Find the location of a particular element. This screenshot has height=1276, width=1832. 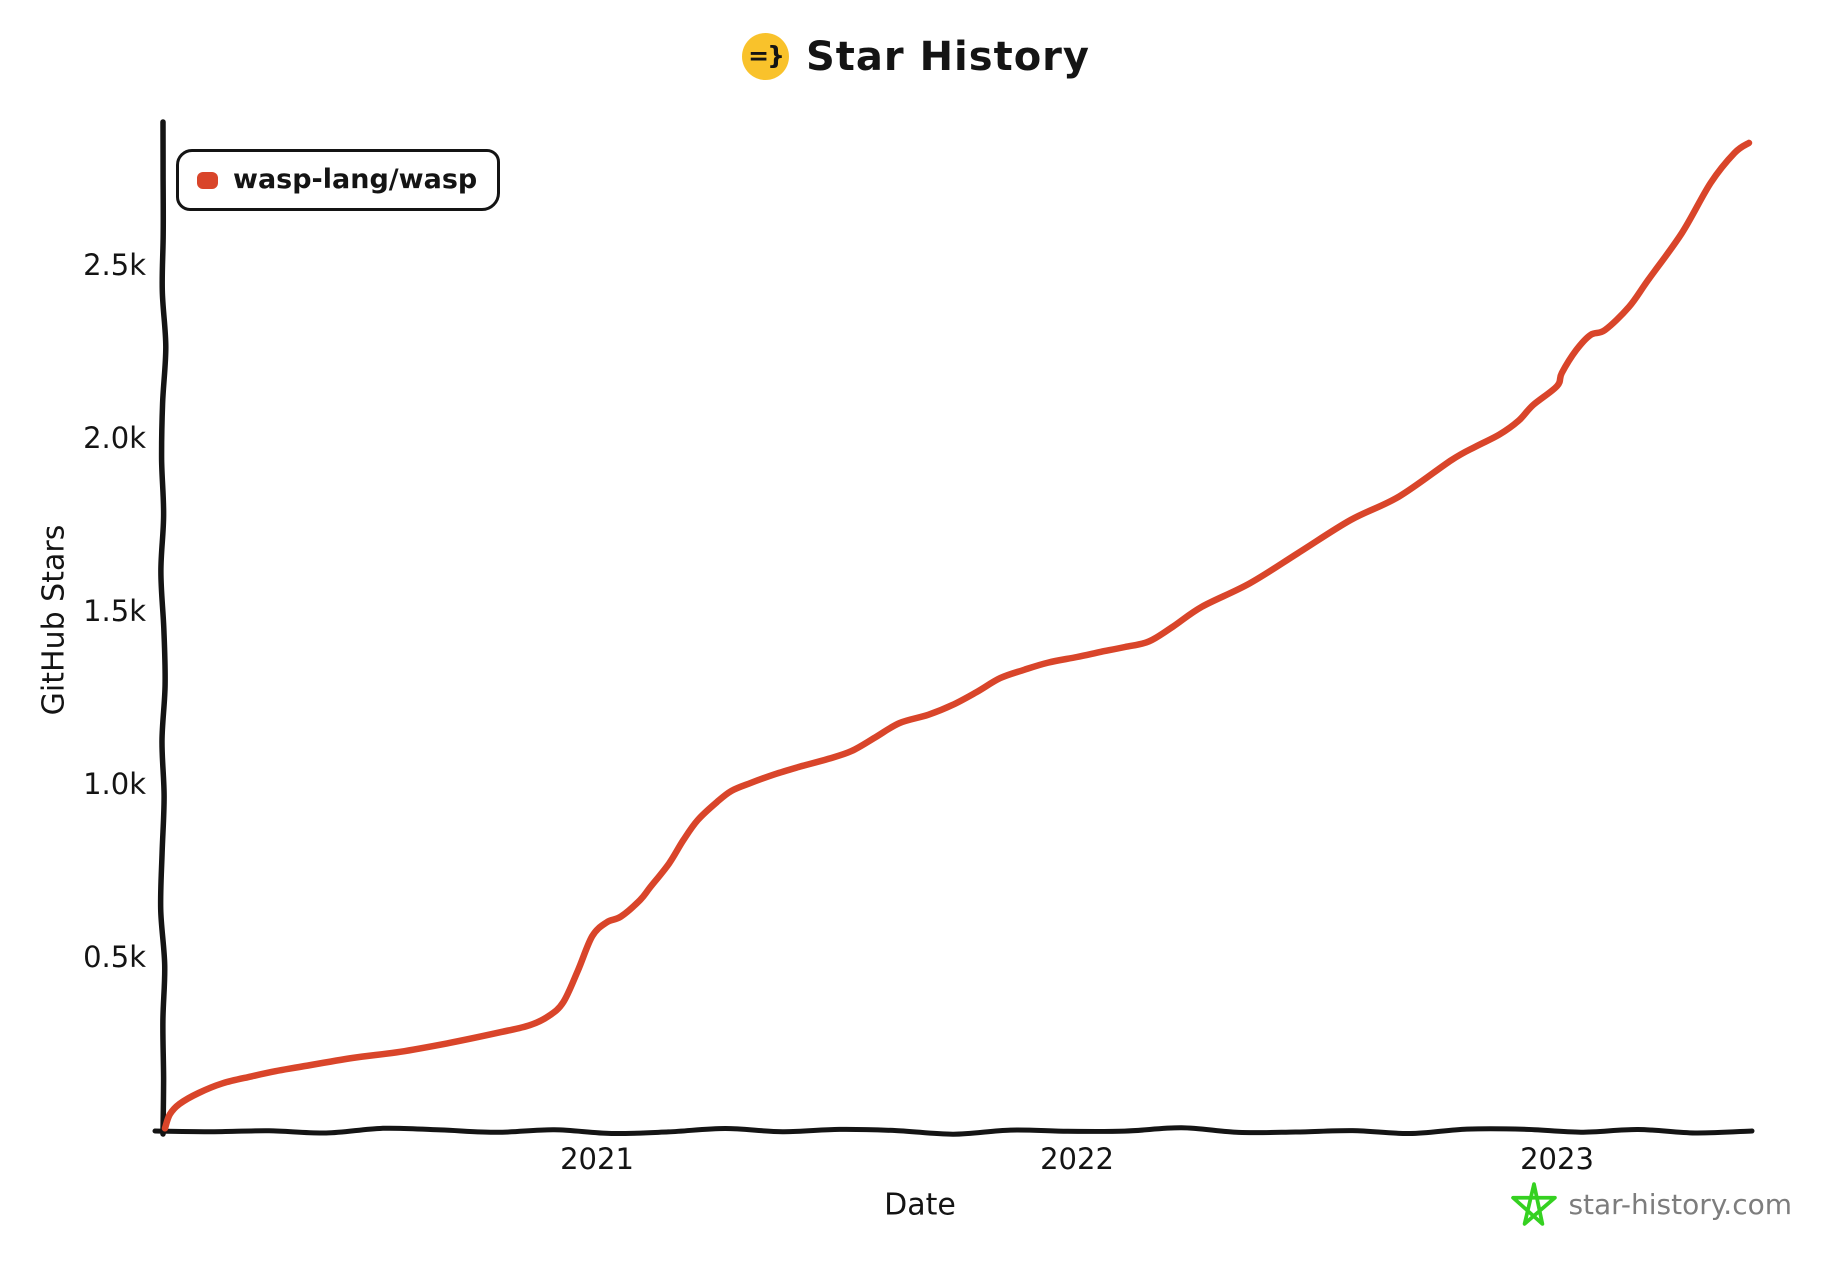

x-tick-label-2021: 2021 is located at coordinates (597, 1159).